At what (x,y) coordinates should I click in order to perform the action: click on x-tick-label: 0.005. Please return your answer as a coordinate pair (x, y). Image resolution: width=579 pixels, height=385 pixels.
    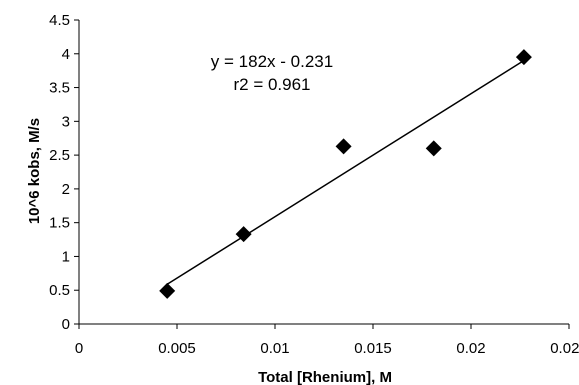
    Looking at the image, I should click on (177, 348).